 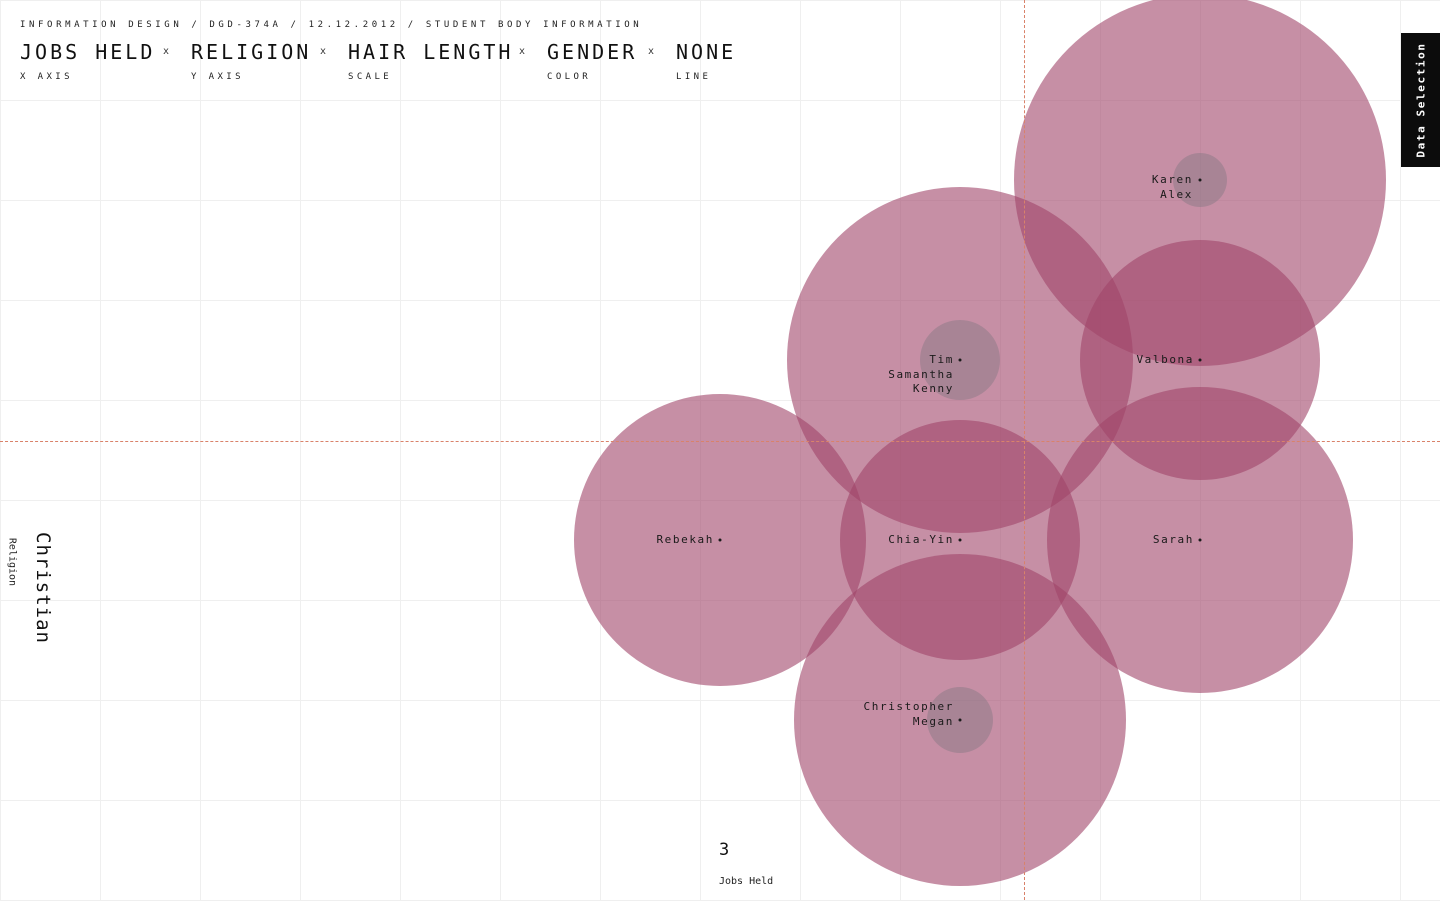 What do you see at coordinates (46, 77) in the screenshot?
I see `x-axis-variable-role: X AXIS` at bounding box center [46, 77].